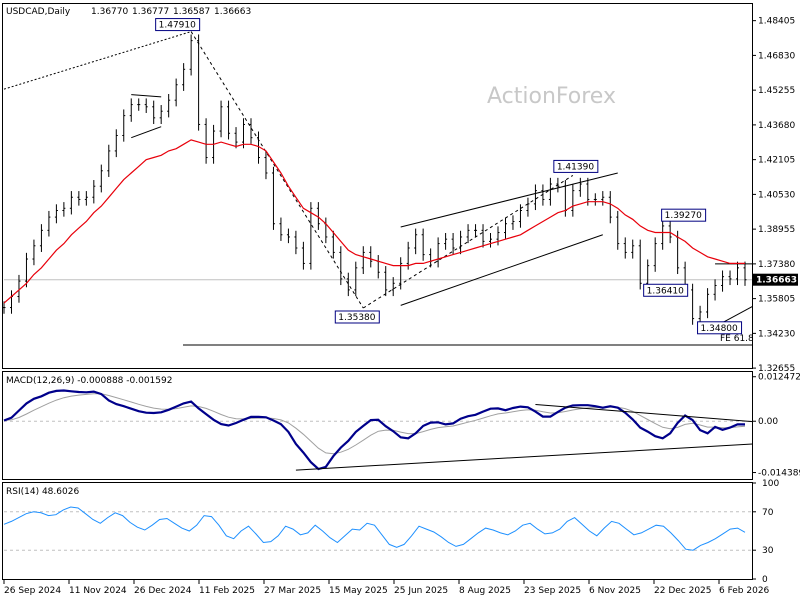  Describe the element at coordinates (524, 457) in the screenshot. I see `macd-support-trendline` at that location.